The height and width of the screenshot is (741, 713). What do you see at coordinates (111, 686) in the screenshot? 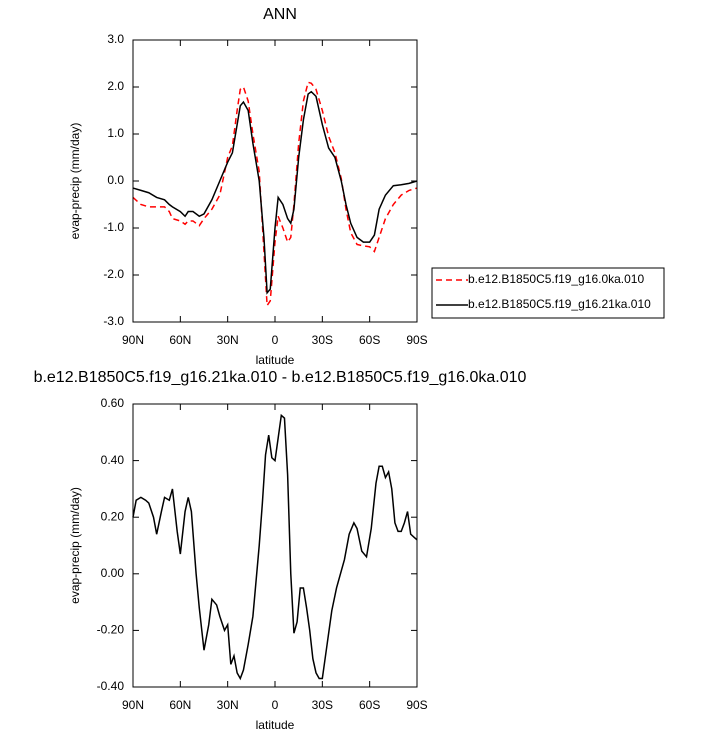
I see `y-tick-label: -0.40` at bounding box center [111, 686].